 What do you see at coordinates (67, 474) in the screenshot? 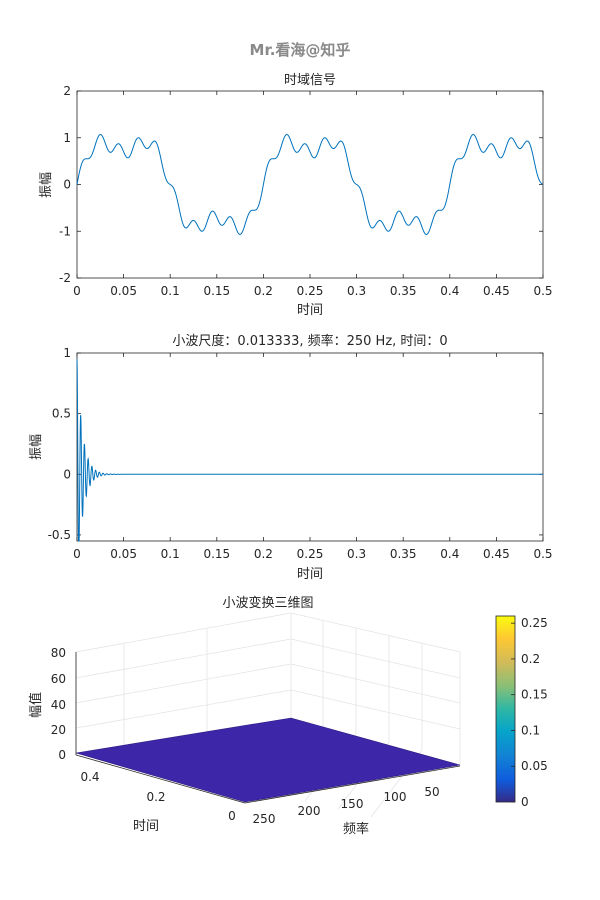
I see `subplot2-y-tick-label: 0` at bounding box center [67, 474].